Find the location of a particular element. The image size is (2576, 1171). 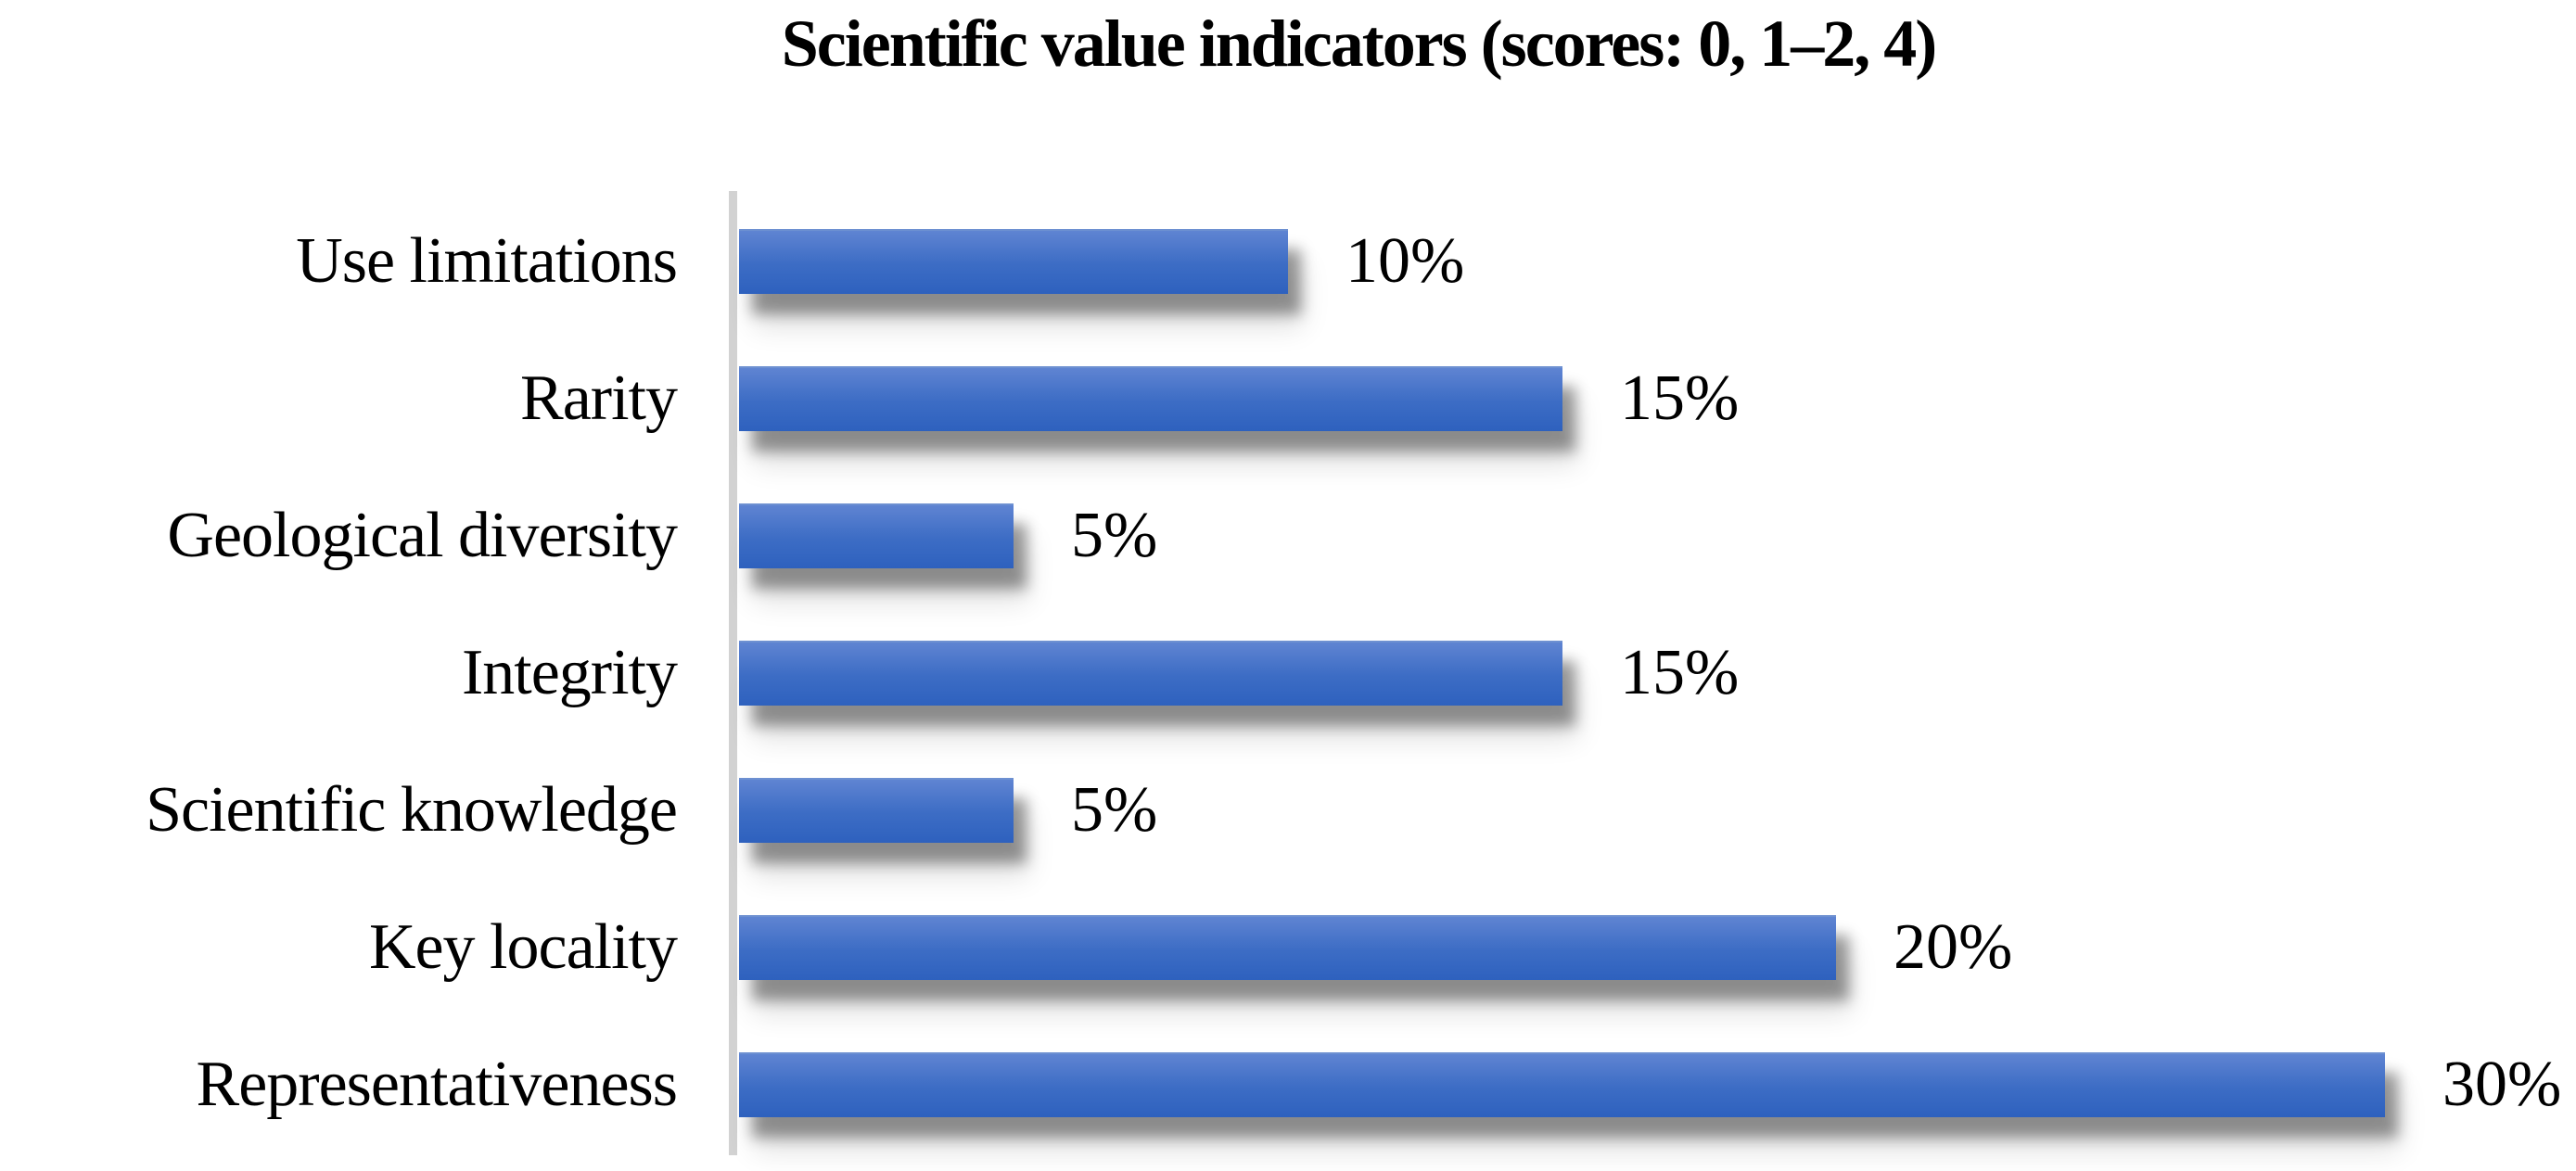

bar-zone: 20% is located at coordinates (1376, 947).